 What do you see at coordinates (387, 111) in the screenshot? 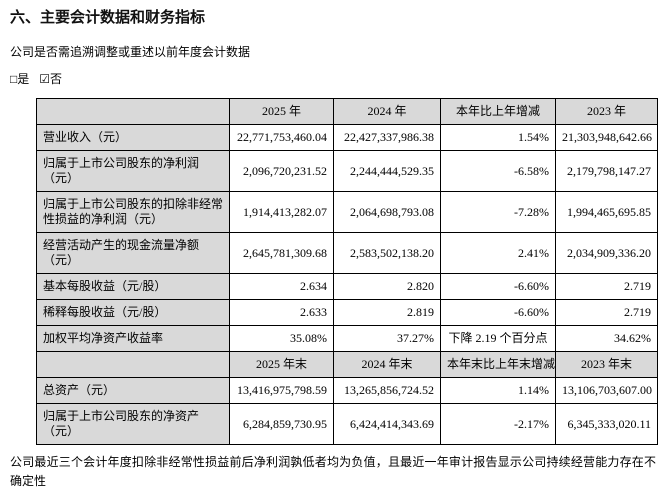
I see `col-header-2024: 2024 年` at bounding box center [387, 111].